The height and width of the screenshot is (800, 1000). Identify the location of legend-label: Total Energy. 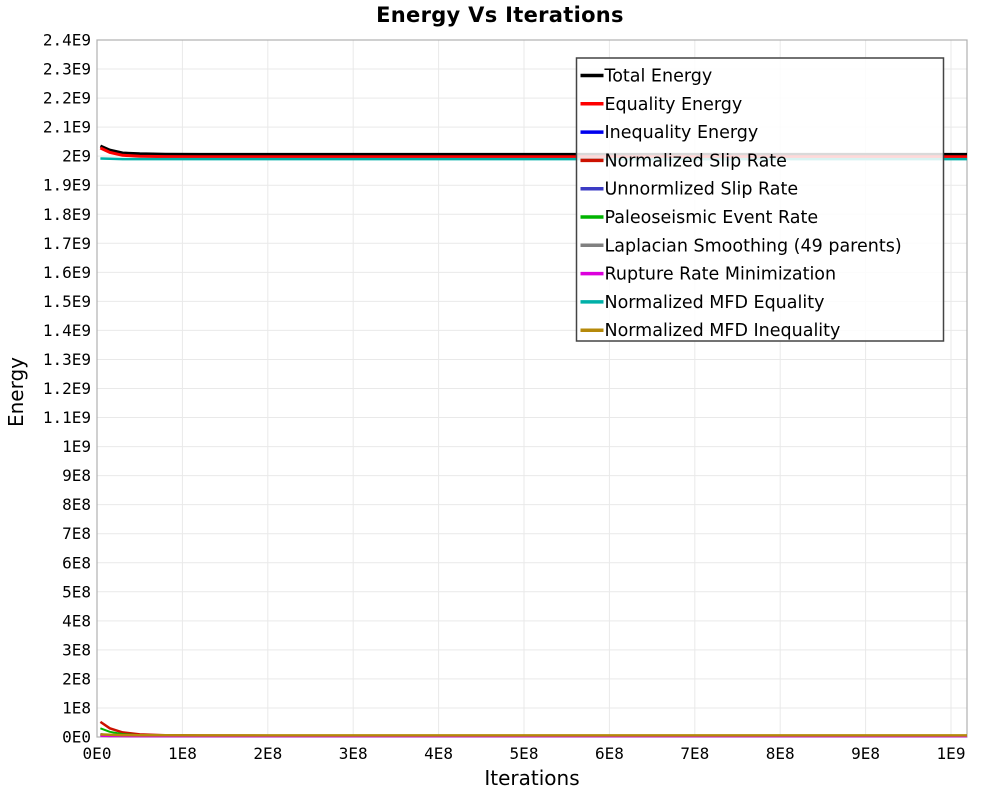
(658, 77).